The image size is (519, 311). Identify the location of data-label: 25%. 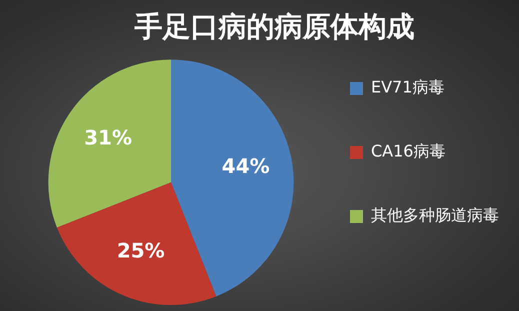
(140, 250).